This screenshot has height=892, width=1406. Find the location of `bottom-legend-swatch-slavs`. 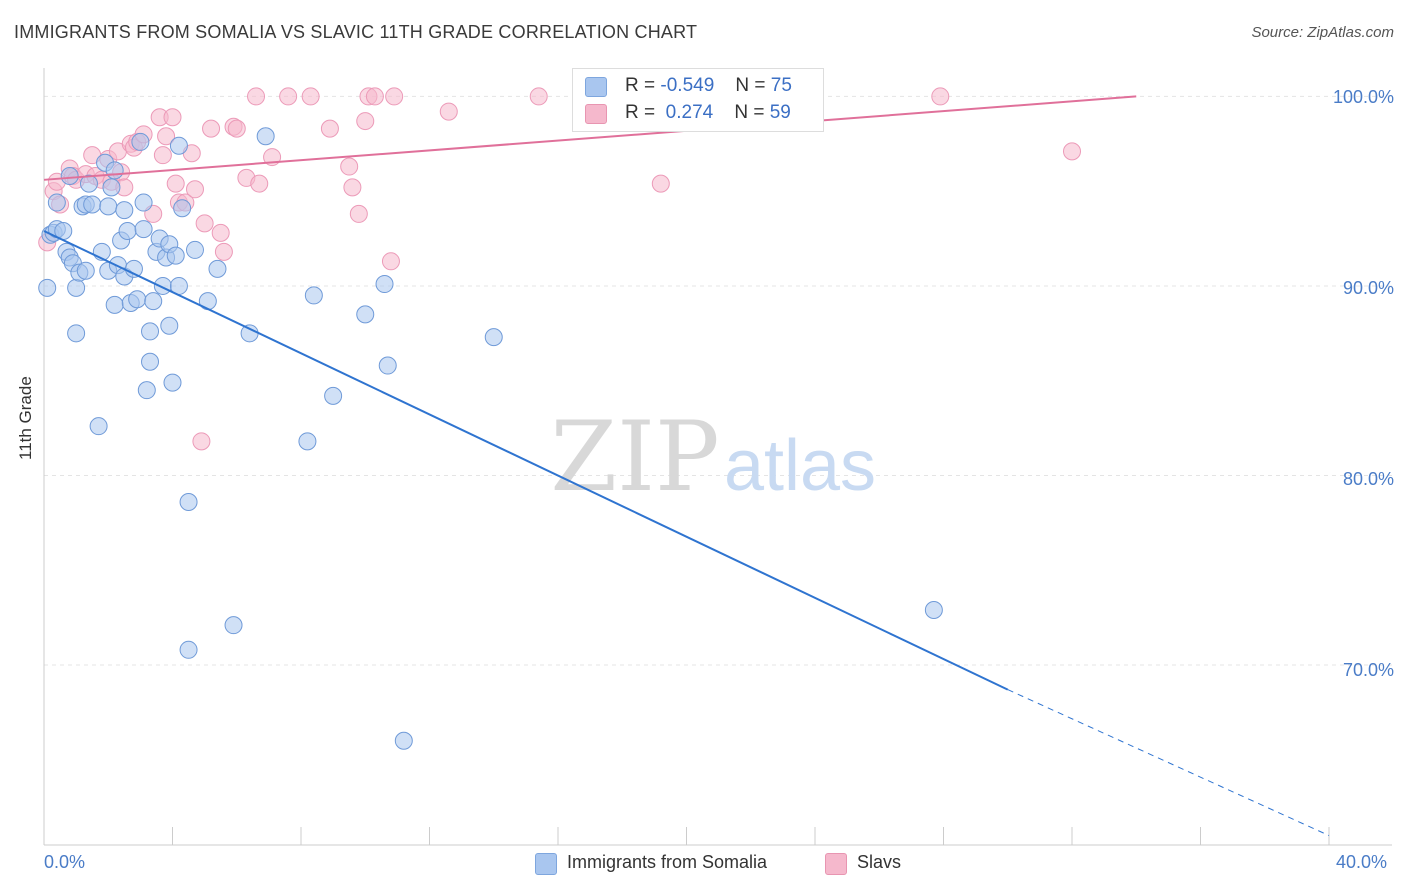

bottom-legend-swatch-slavs is located at coordinates (836, 864).